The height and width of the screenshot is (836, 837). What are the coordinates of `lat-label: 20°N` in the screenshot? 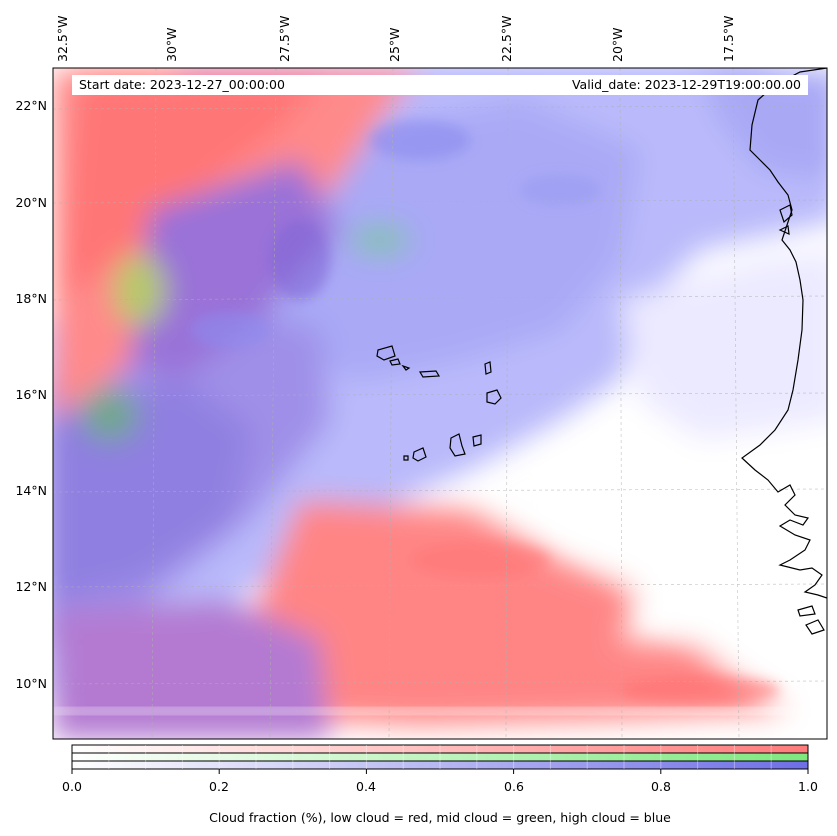 It's located at (31, 202).